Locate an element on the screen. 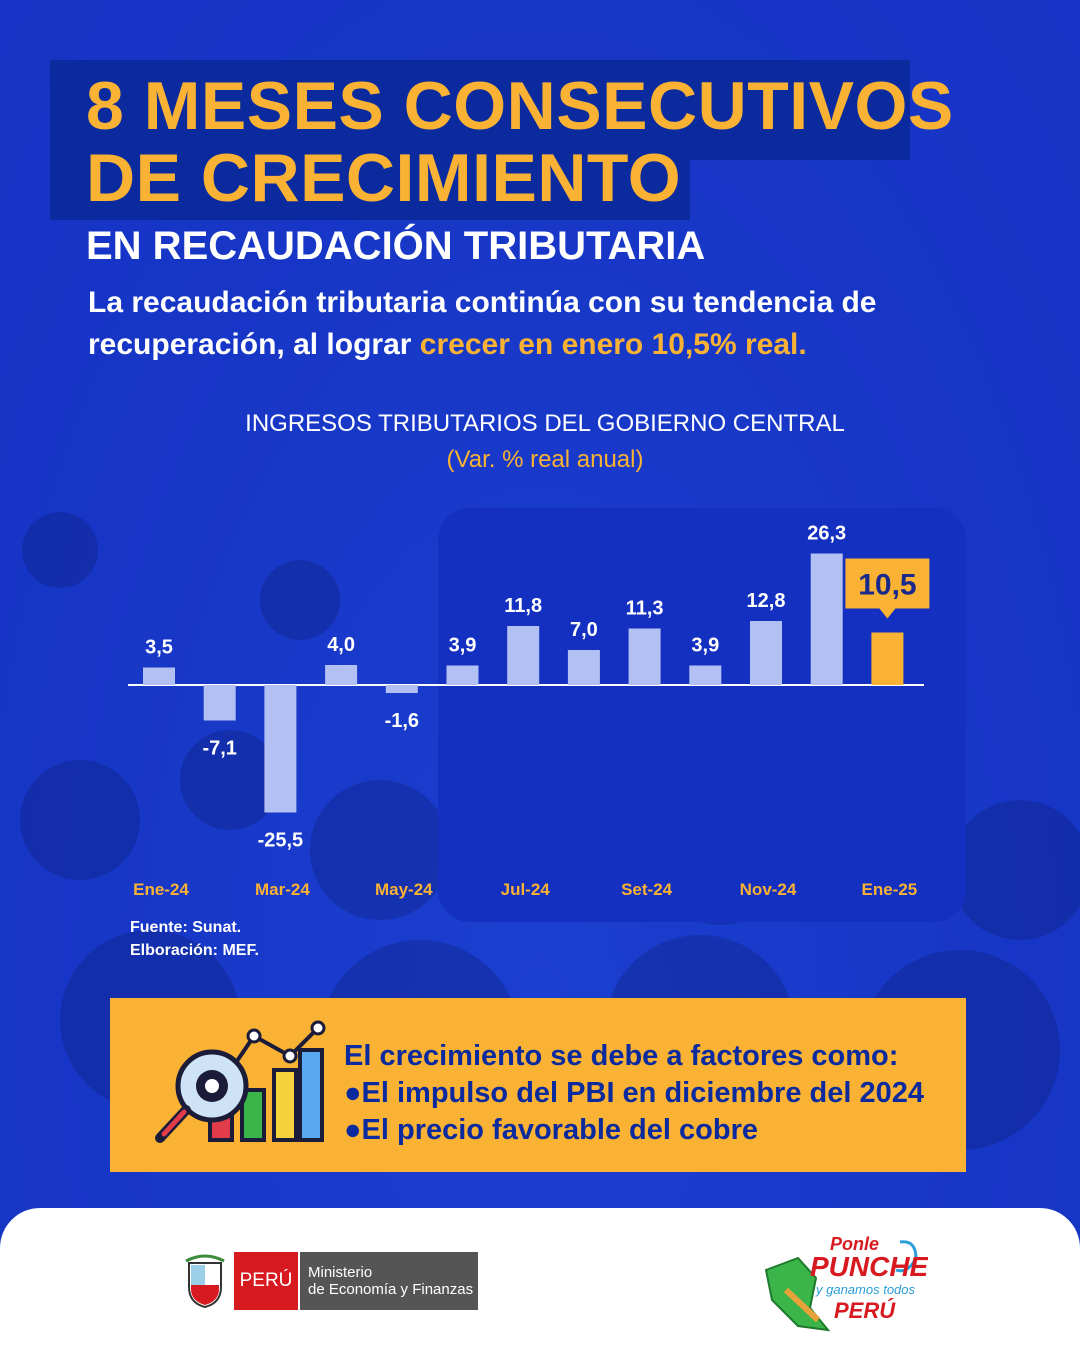  factor-item-2: ●El precio favorable del cobre is located at coordinates (551, 1130).